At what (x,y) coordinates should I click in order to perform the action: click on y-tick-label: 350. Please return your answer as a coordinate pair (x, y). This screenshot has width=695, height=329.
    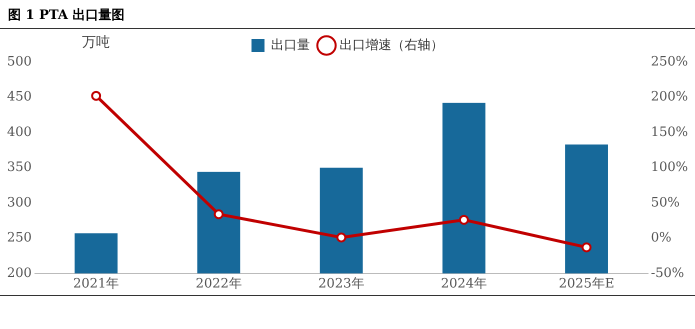
    Looking at the image, I should click on (19, 168).